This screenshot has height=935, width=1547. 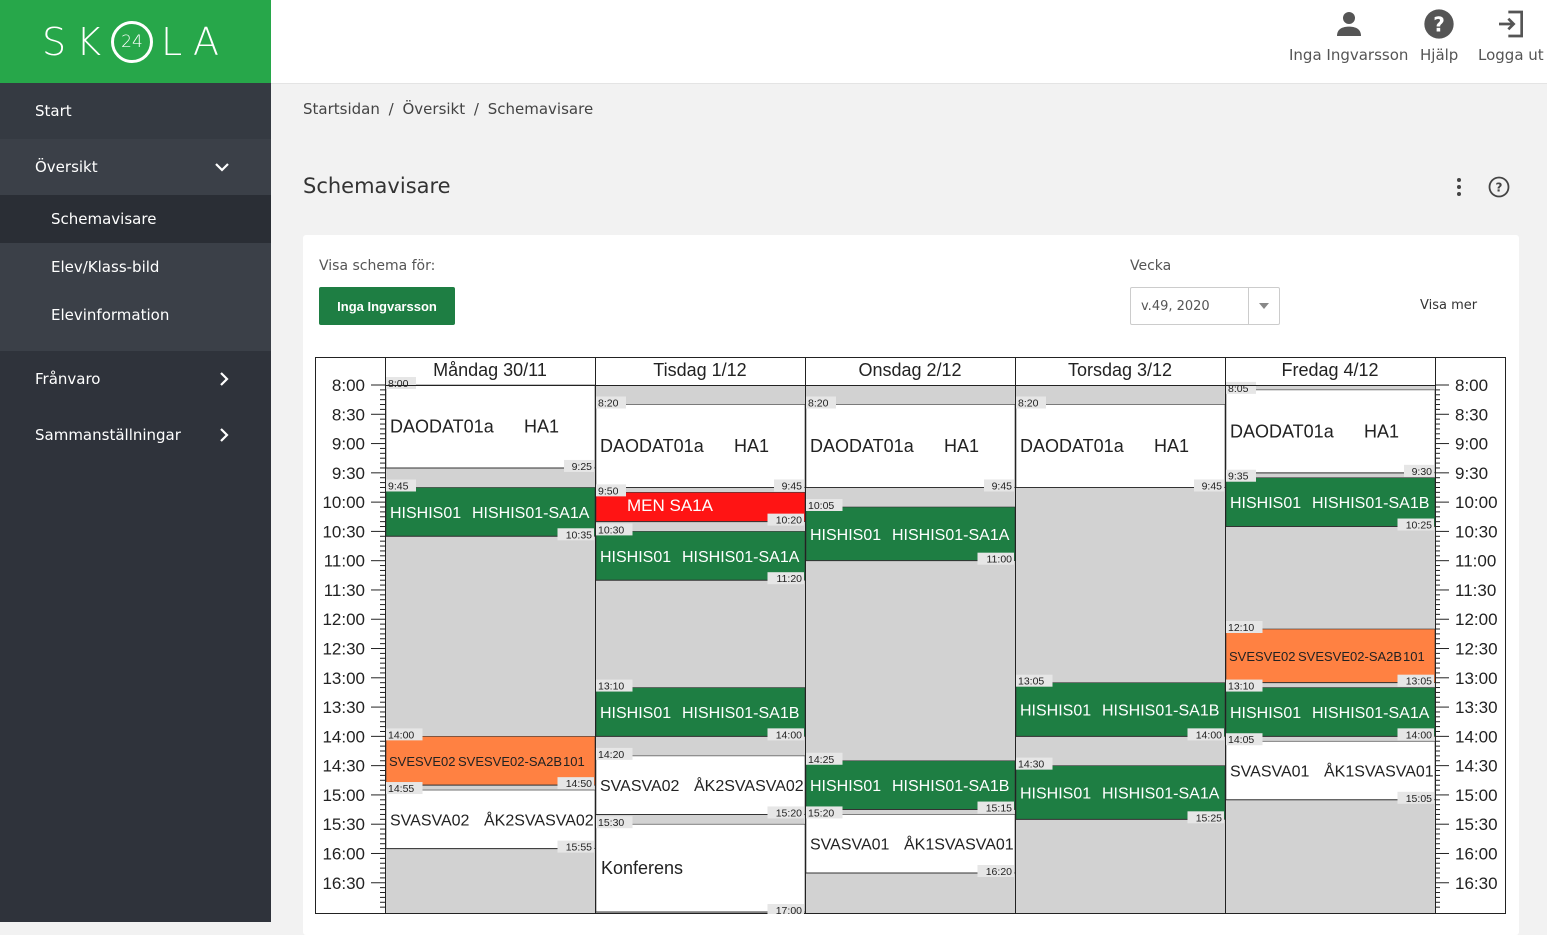 What do you see at coordinates (401, 735) in the screenshot?
I see `lesson-start-time: 14:00` at bounding box center [401, 735].